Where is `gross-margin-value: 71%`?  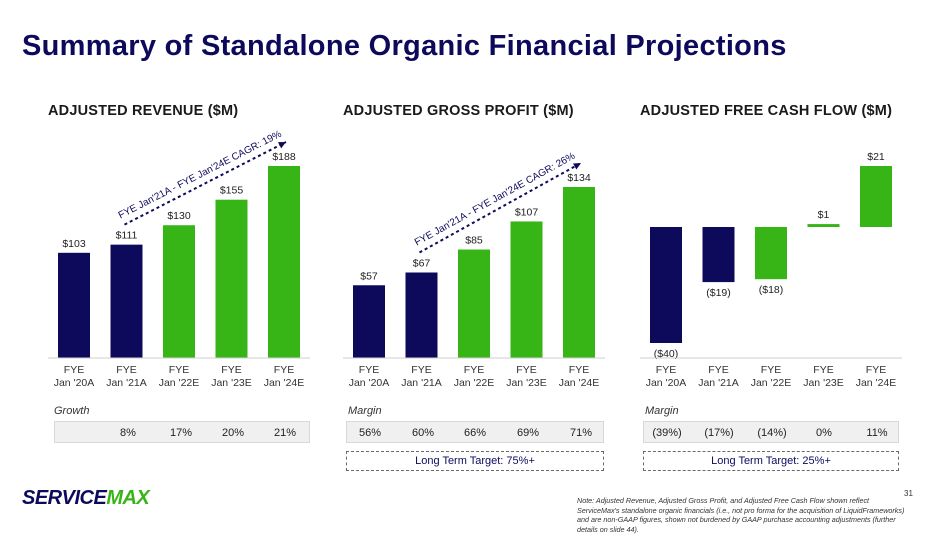 gross-margin-value: 71% is located at coordinates (581, 433).